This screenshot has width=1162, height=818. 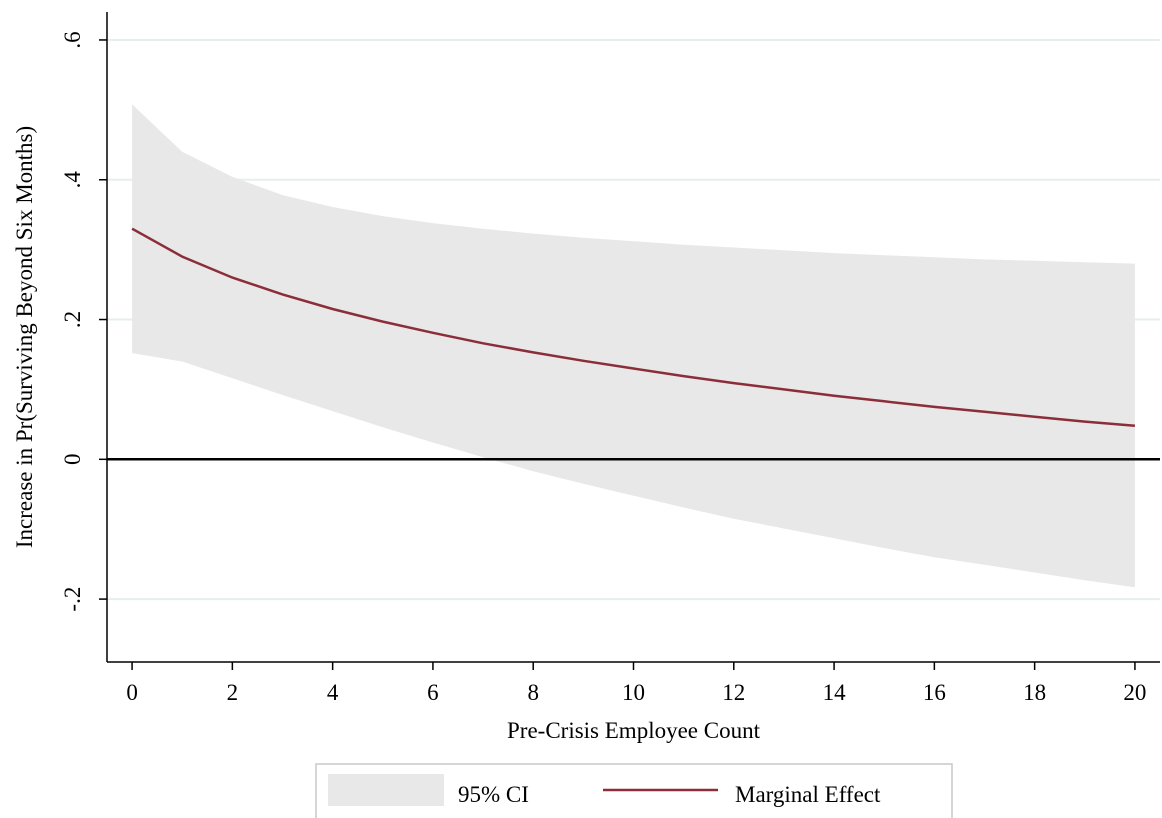 What do you see at coordinates (72, 39) in the screenshot?
I see `y-tick-label: .6` at bounding box center [72, 39].